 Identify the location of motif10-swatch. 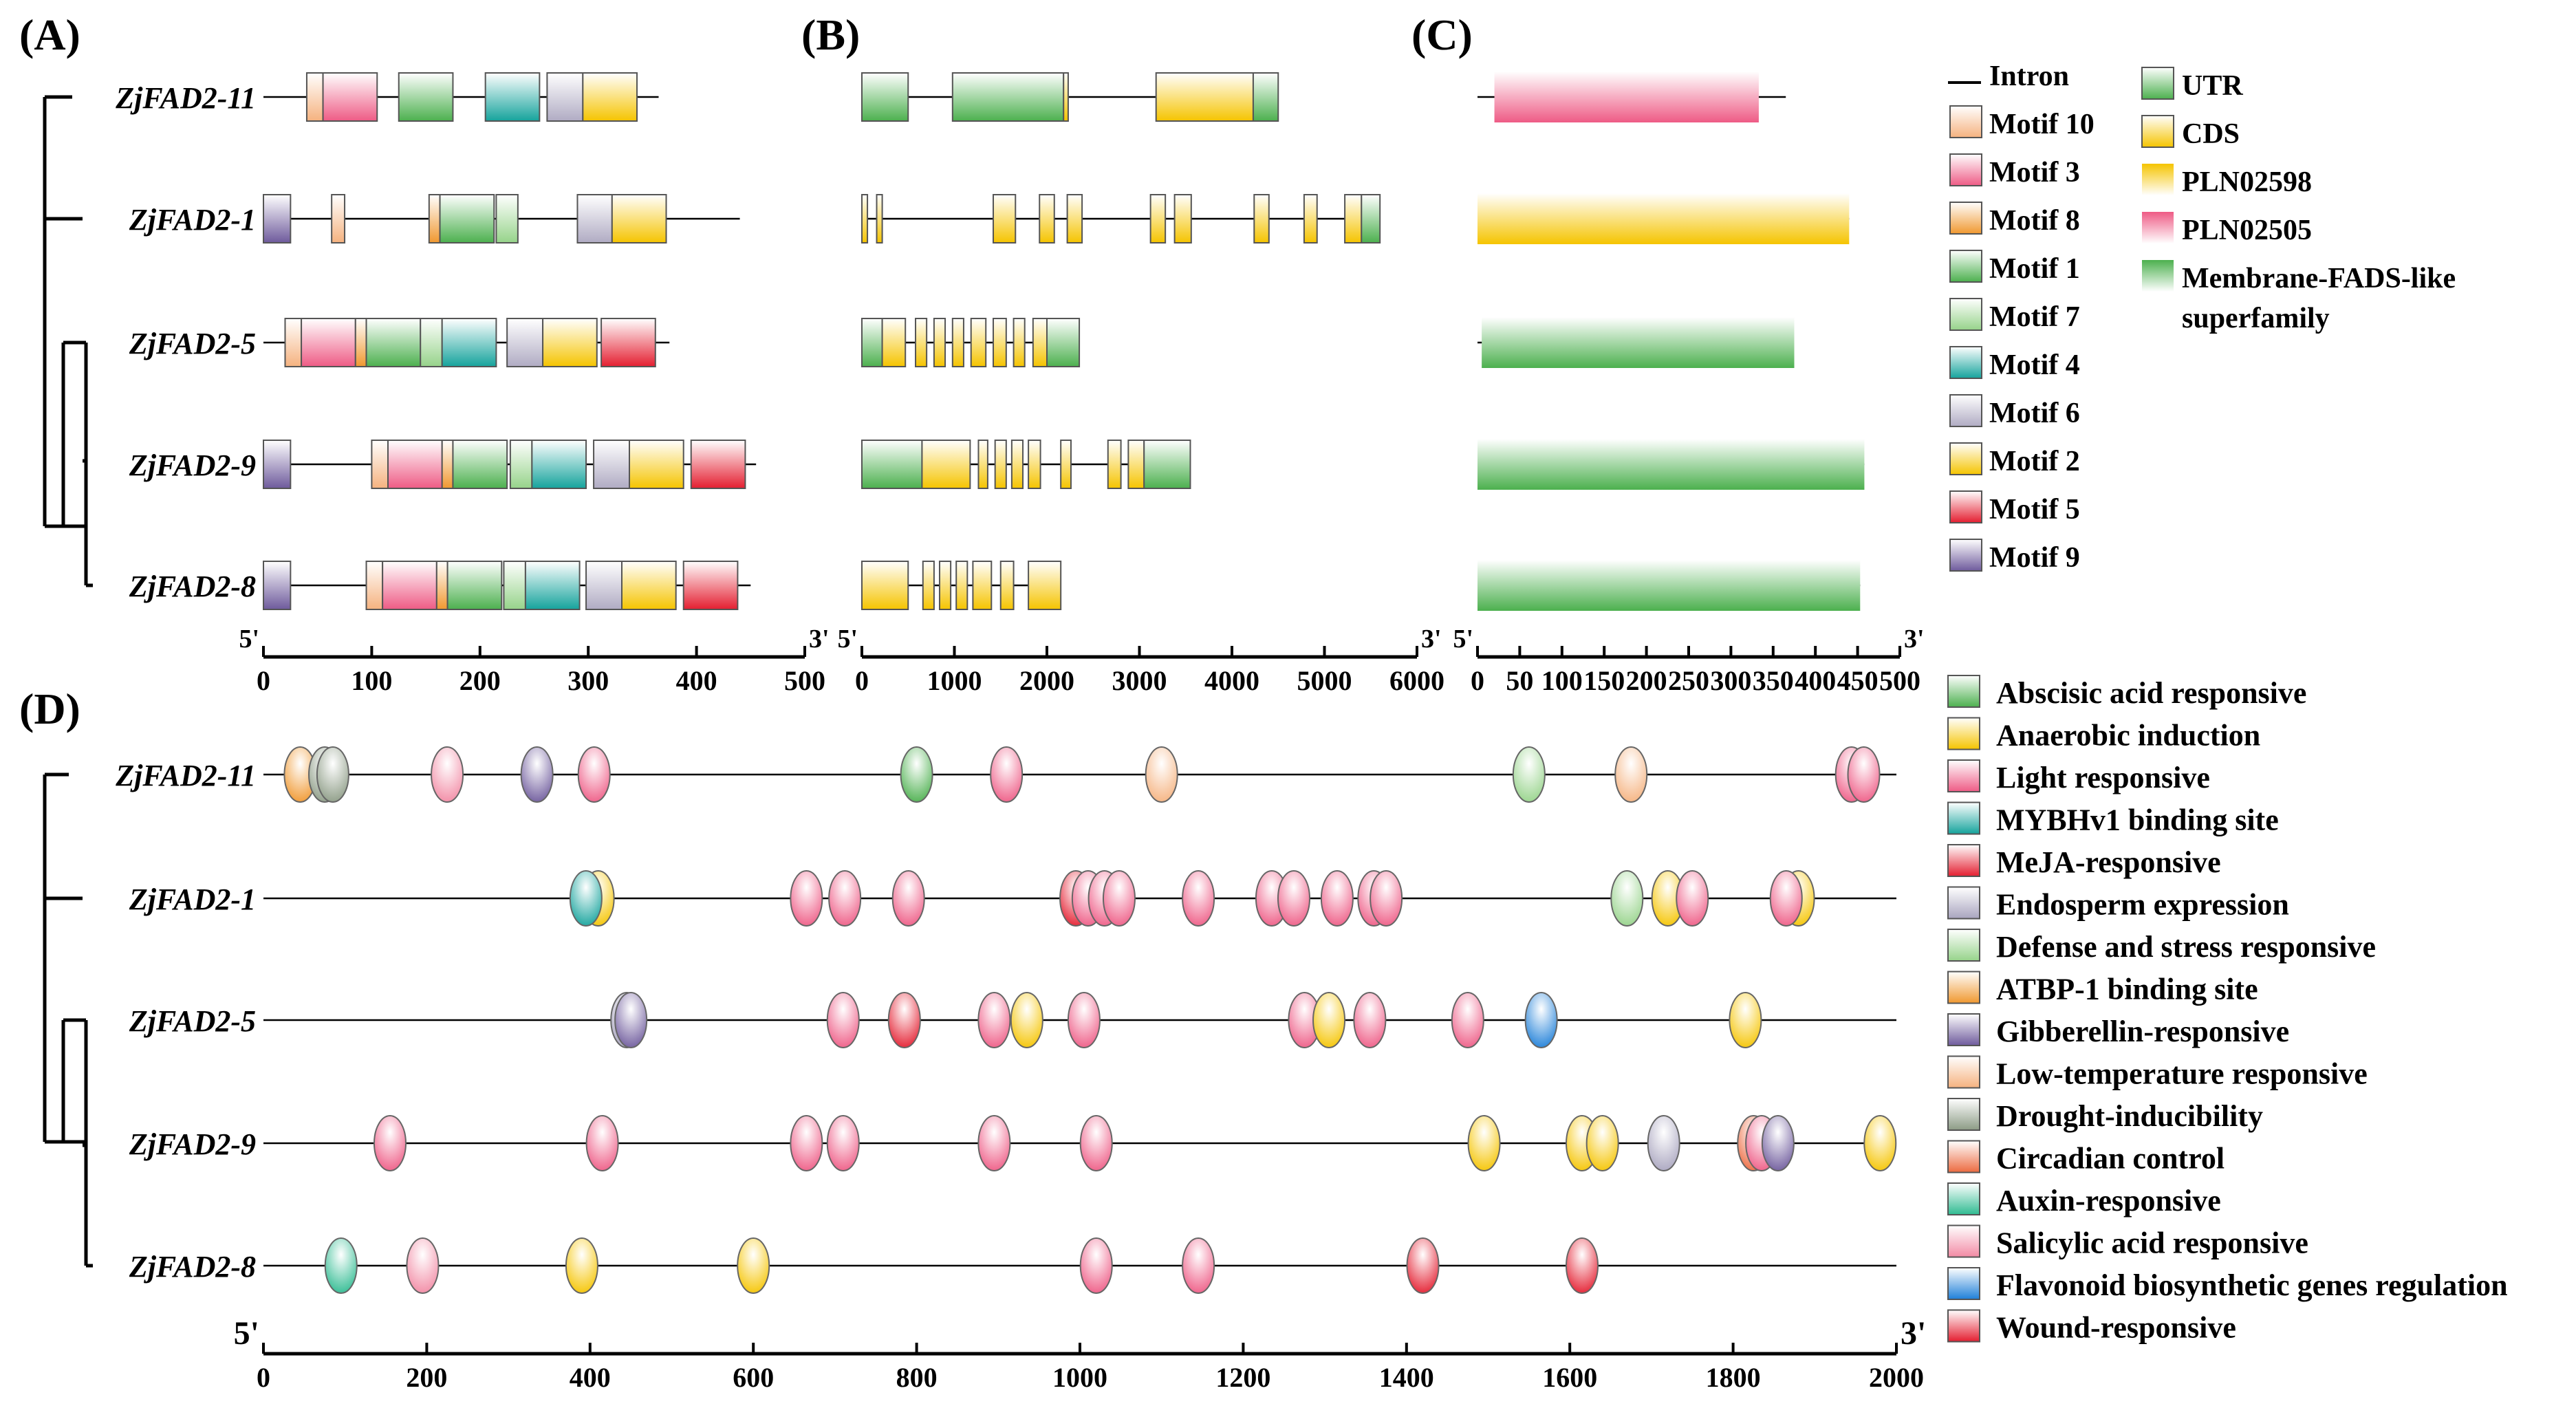
(1966, 122).